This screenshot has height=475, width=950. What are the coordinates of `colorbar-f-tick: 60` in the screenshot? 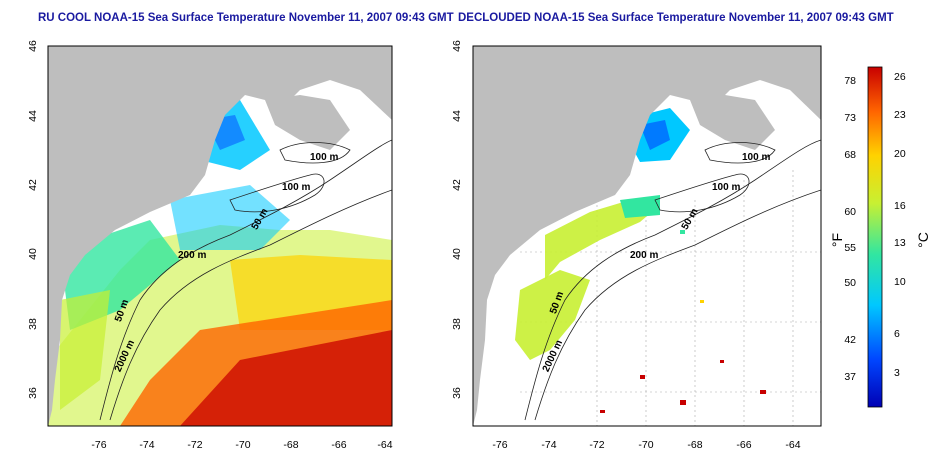 It's located at (850, 212).